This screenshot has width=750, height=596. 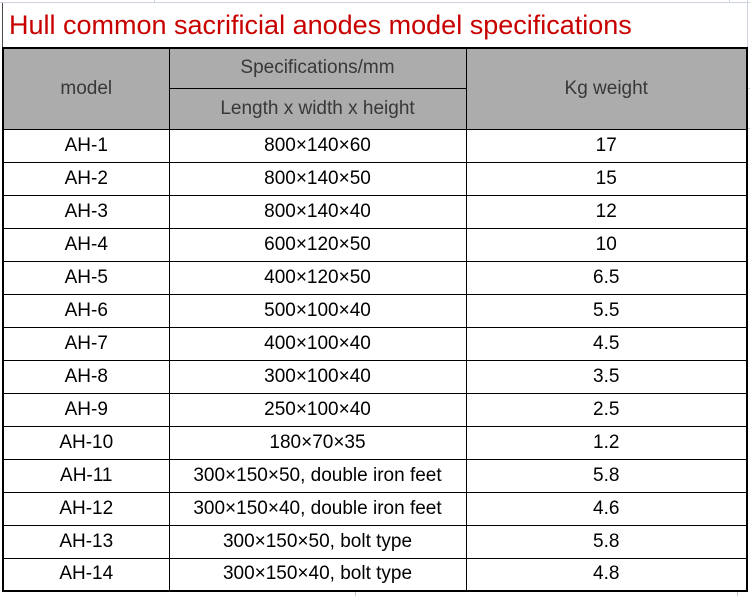 I want to click on cell-model: AH-8, so click(x=86, y=376).